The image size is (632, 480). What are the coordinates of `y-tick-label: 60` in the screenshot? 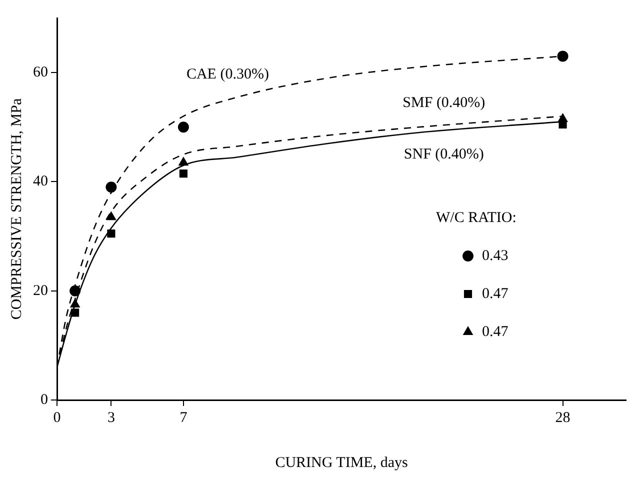 It's located at (40, 72).